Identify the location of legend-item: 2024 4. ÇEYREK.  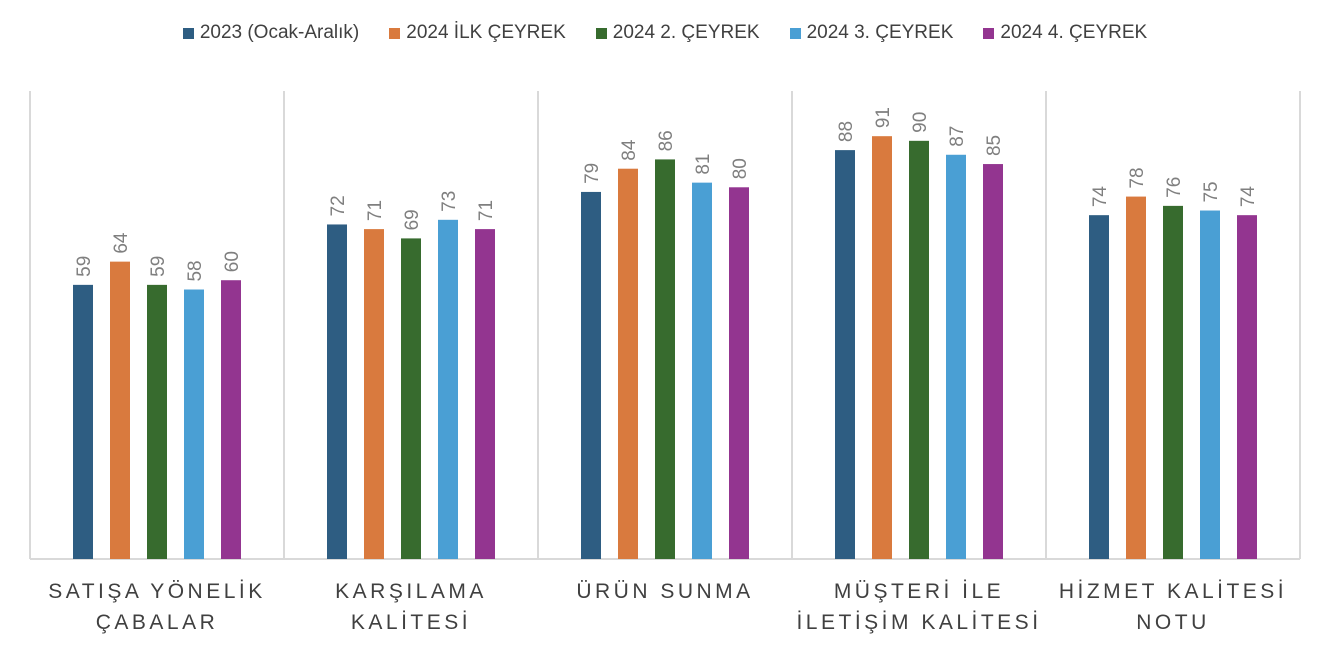
(1065, 33).